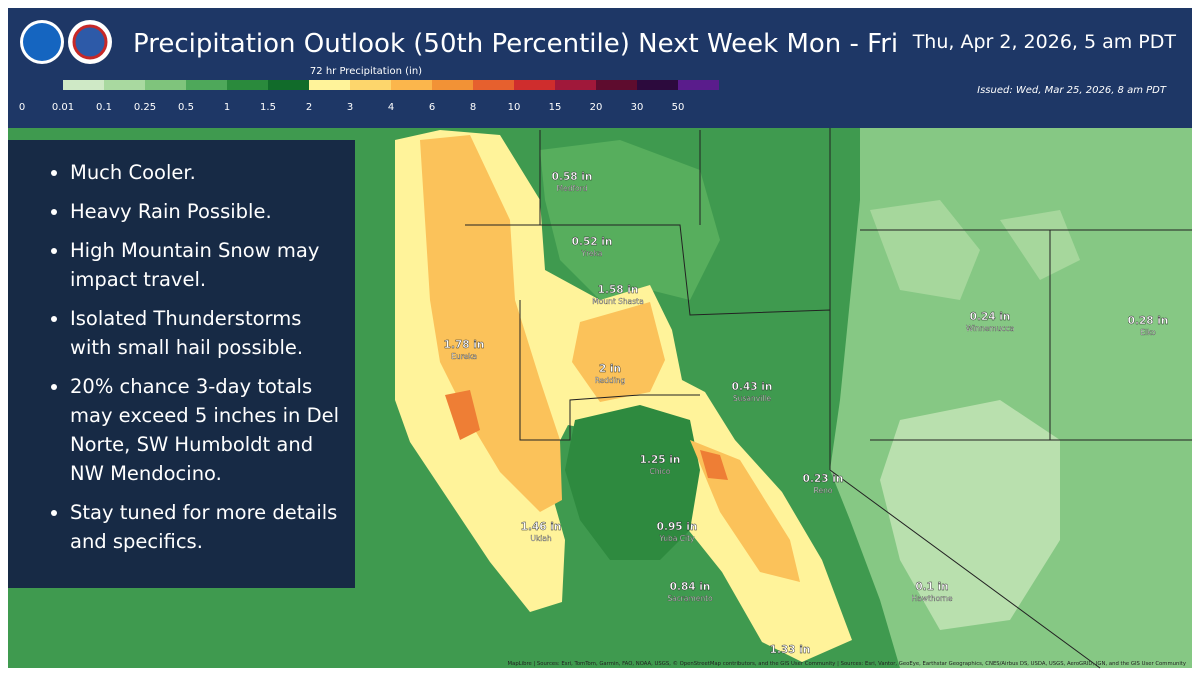 This screenshot has width=1200, height=675. Describe the element at coordinates (690, 598) in the screenshot. I see `place-name: Sacramento` at that location.